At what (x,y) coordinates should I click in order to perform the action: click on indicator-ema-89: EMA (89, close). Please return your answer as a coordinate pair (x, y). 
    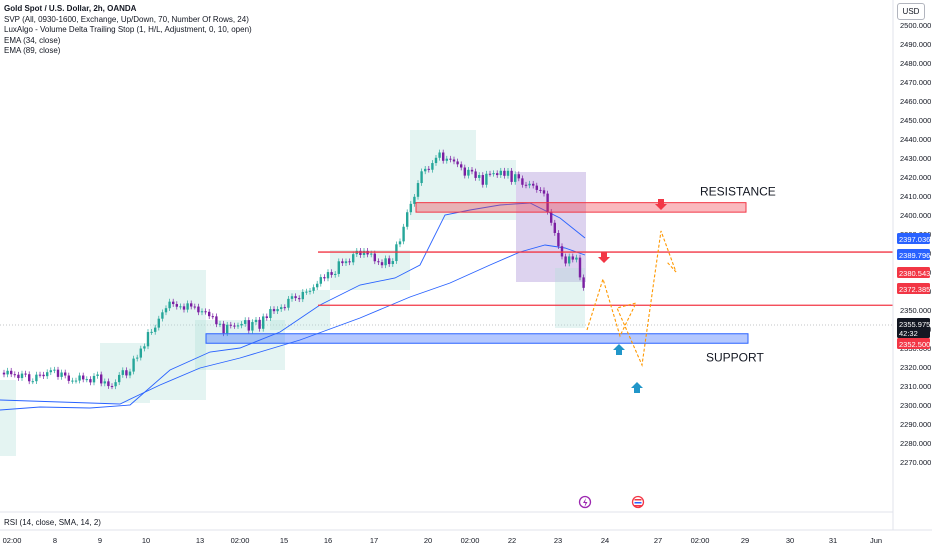
    Looking at the image, I should click on (32, 50).